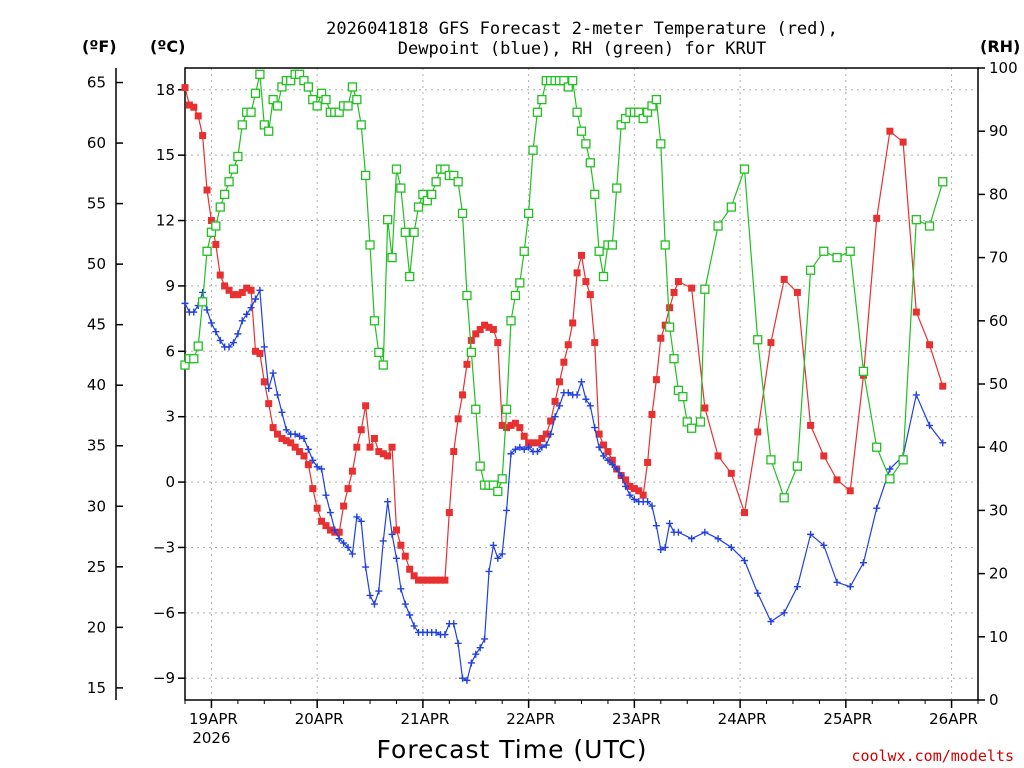  What do you see at coordinates (998, 637) in the screenshot?
I see `rh-tick-label: 10` at bounding box center [998, 637].